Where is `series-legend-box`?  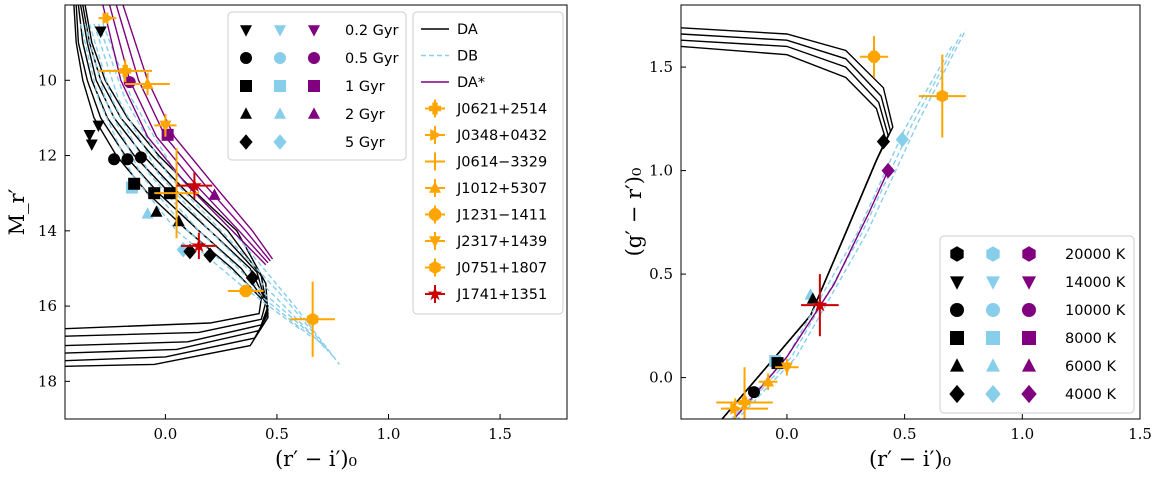 series-legend-box is located at coordinates (488, 163).